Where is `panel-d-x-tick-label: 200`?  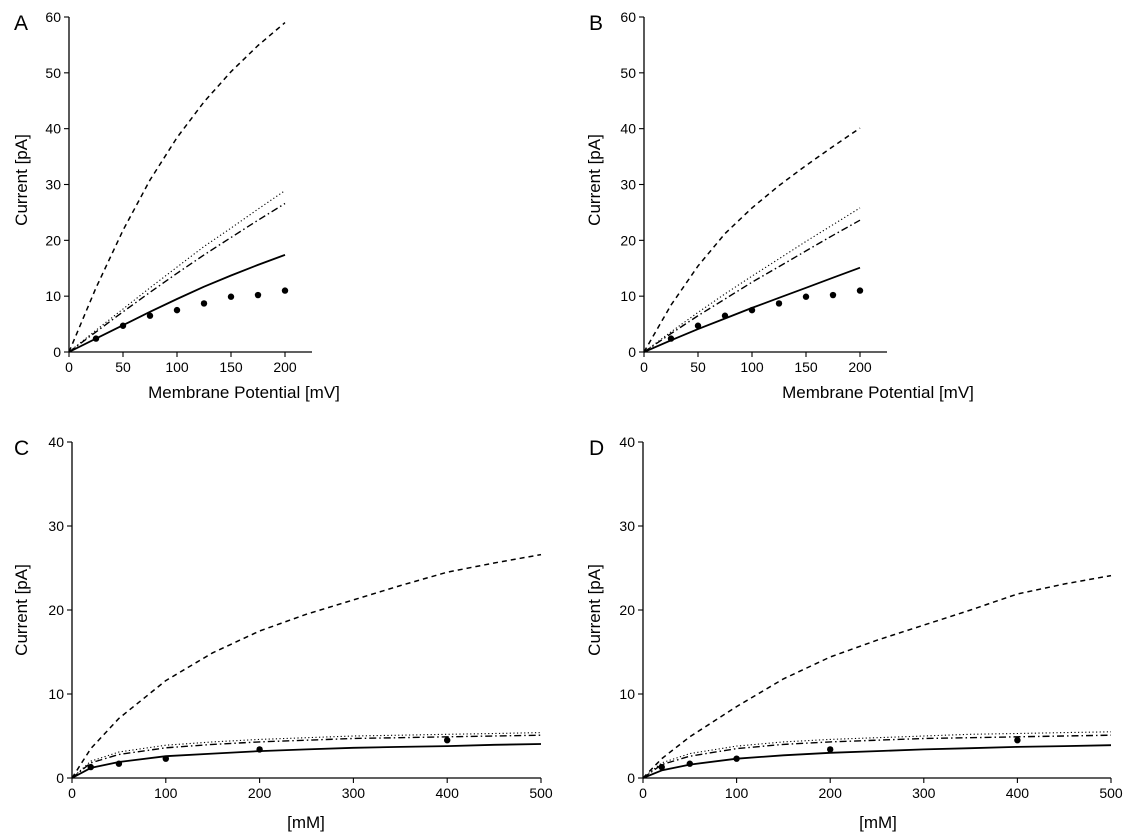 panel-d-x-tick-label: 200 is located at coordinates (831, 793).